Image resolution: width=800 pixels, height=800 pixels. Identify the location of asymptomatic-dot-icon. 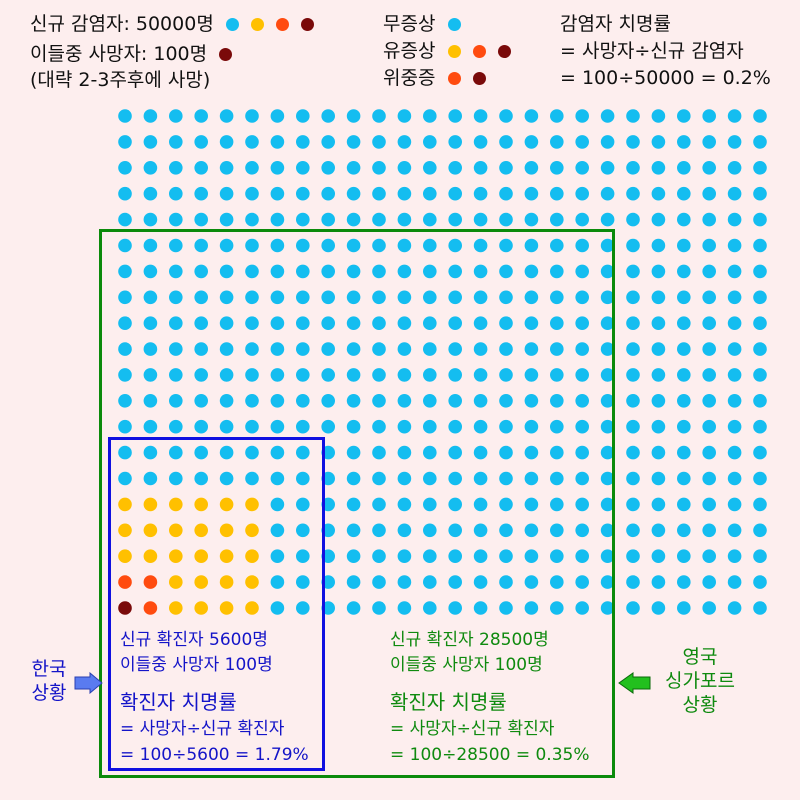
(454, 24).